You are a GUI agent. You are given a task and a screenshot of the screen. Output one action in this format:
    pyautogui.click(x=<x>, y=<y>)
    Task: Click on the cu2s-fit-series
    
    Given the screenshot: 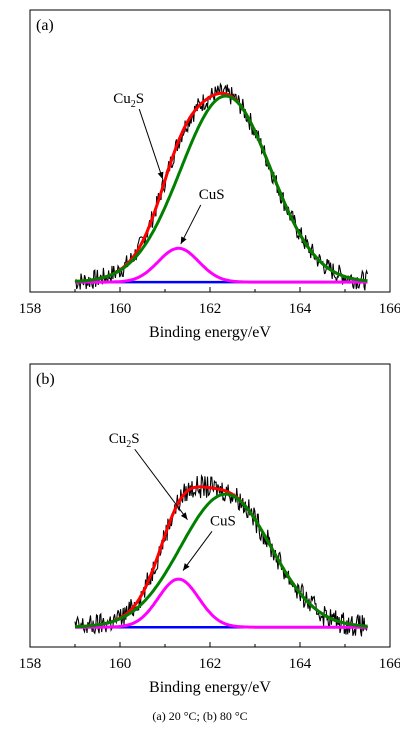 What is the action you would take?
    pyautogui.click(x=221, y=560)
    